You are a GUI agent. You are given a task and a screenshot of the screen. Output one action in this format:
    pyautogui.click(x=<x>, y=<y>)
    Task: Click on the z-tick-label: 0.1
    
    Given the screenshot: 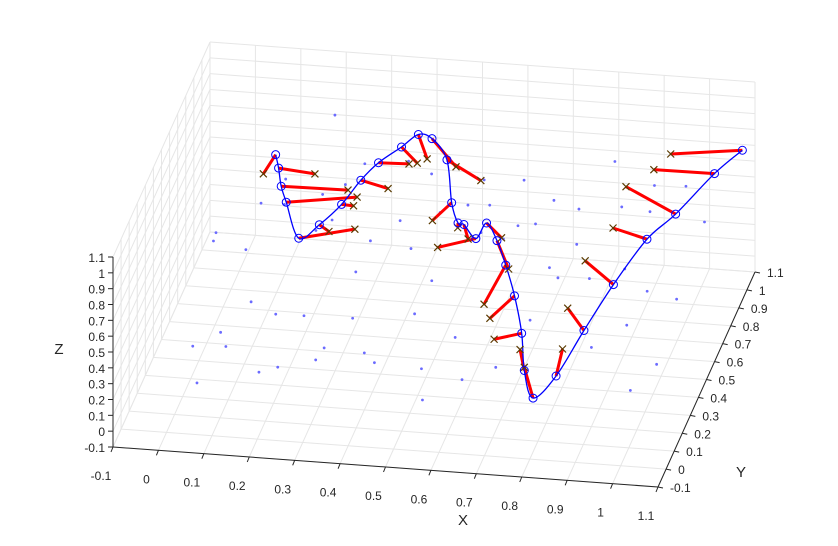 What is the action you would take?
    pyautogui.click(x=96, y=416)
    